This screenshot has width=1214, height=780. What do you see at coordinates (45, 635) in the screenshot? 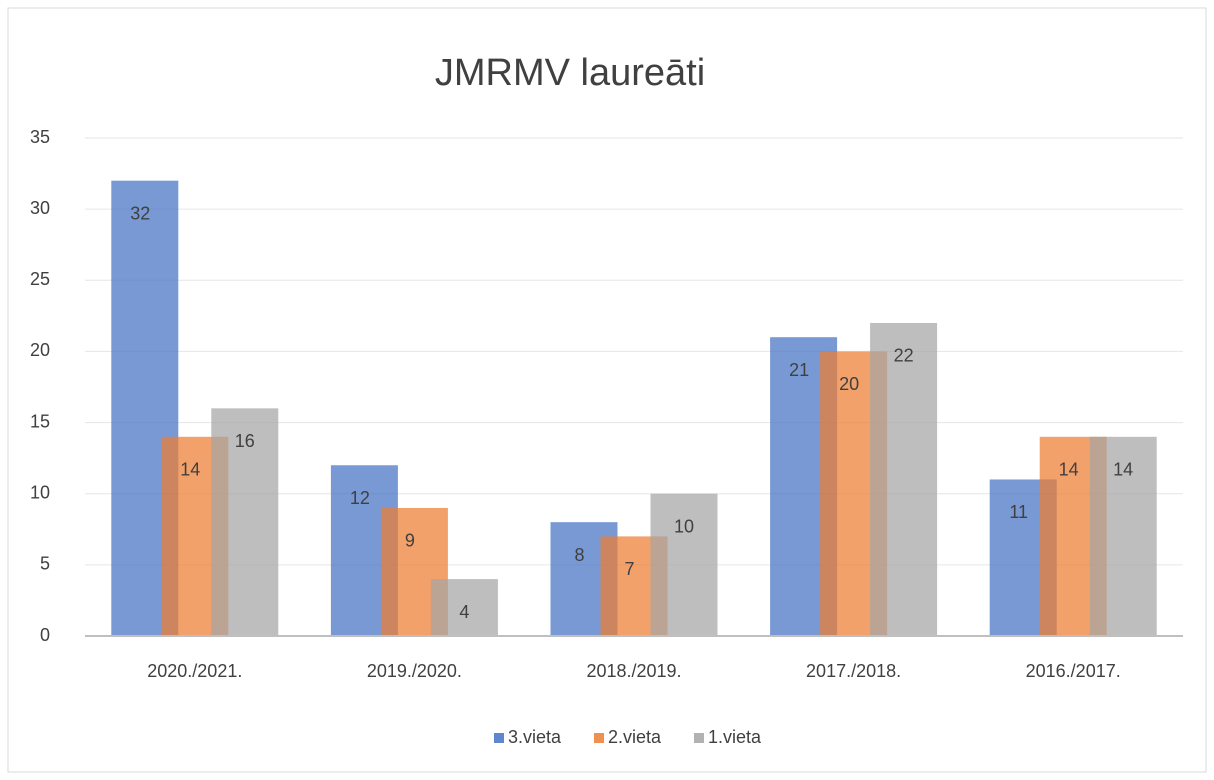
I see `y-tick-label: 0` at bounding box center [45, 635].